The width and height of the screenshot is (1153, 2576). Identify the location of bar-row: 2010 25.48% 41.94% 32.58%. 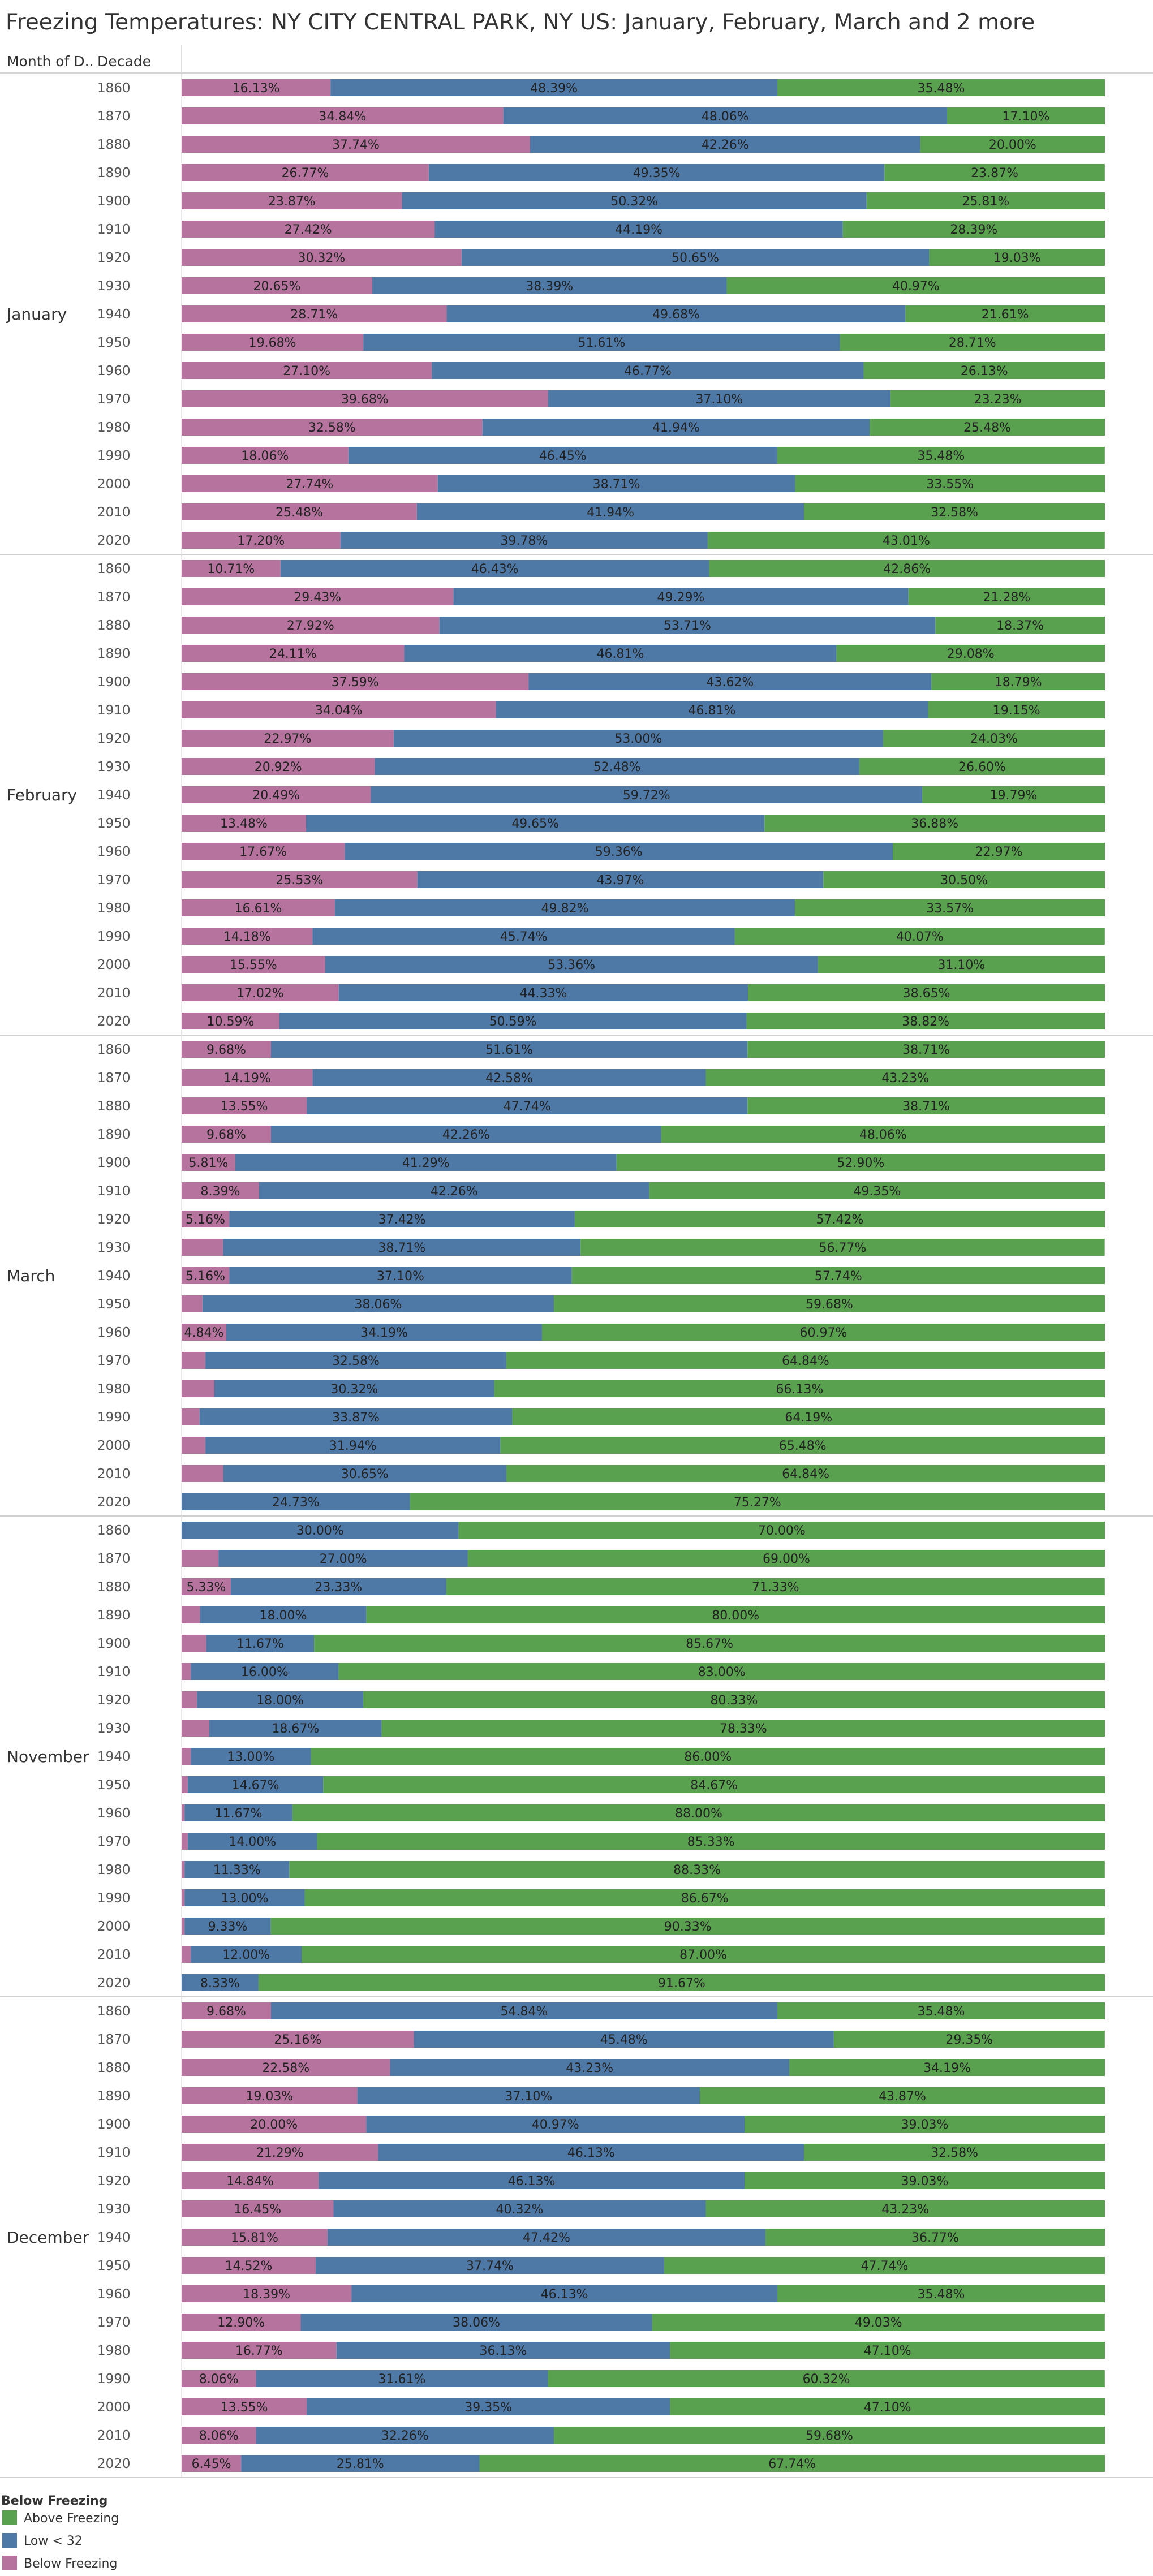
(601, 511).